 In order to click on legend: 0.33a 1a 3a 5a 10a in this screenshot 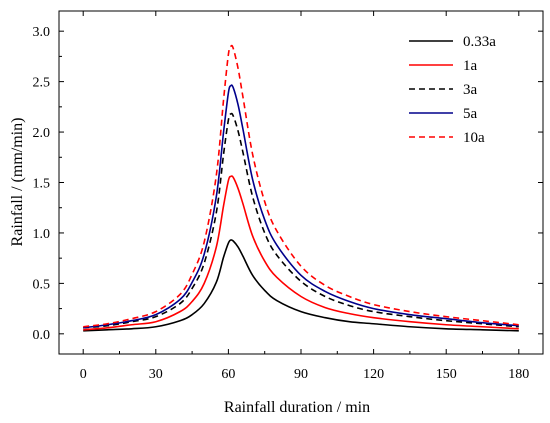, I will do `click(452, 90)`.